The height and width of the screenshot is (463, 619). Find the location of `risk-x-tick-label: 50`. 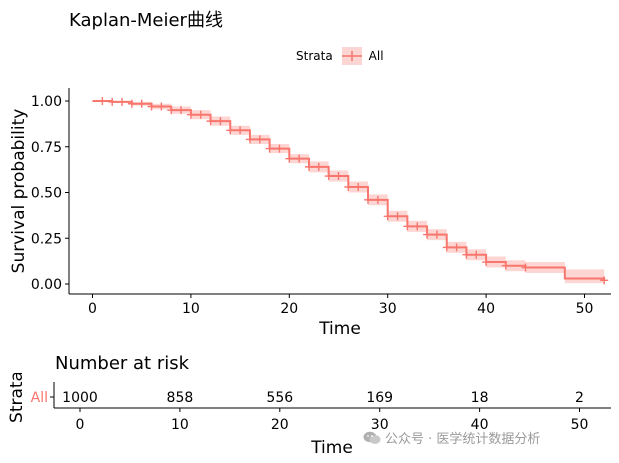

risk-x-tick-label: 50 is located at coordinates (580, 425).